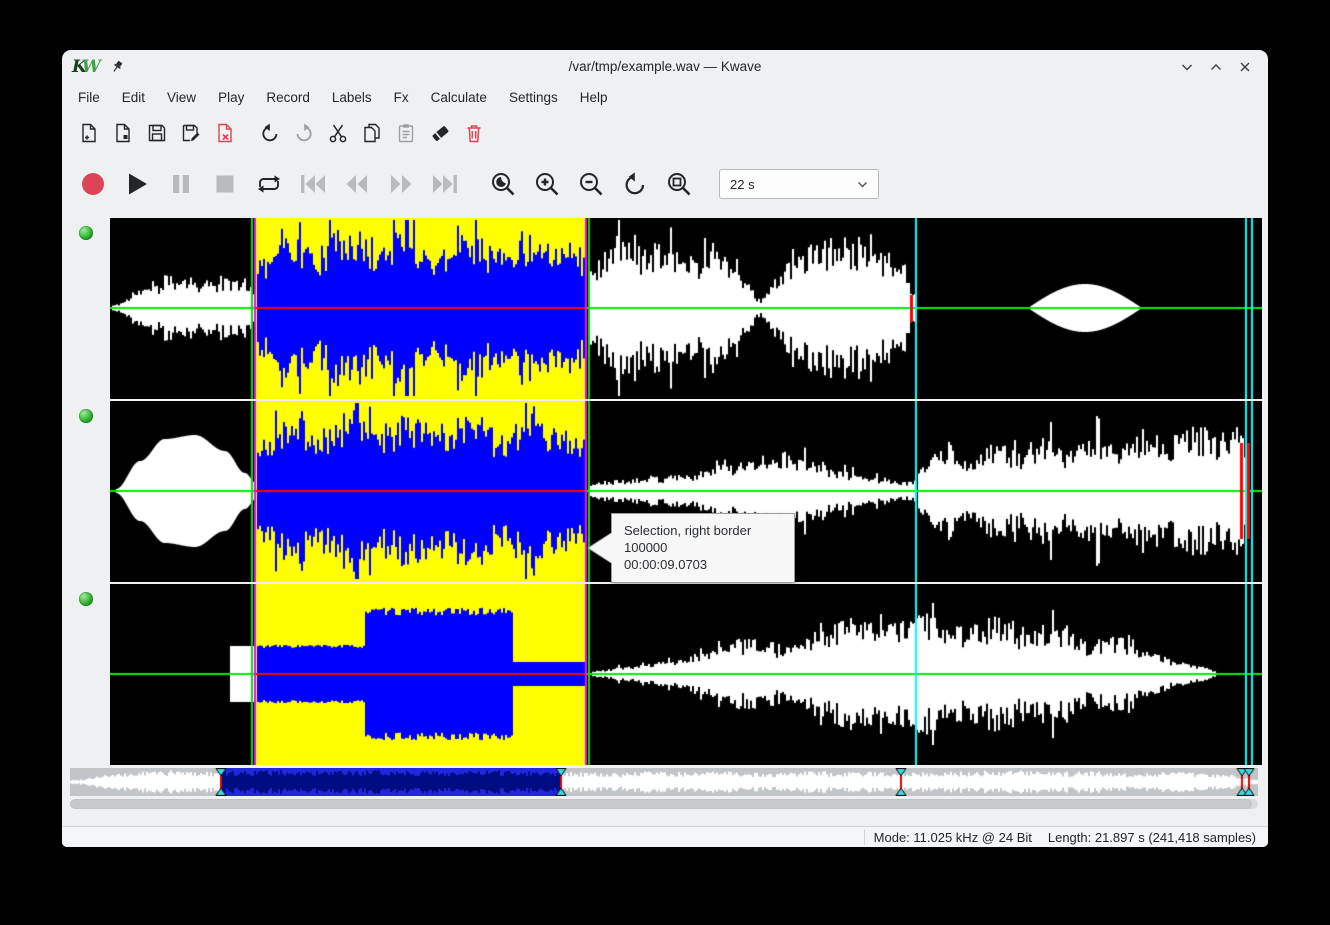  What do you see at coordinates (270, 133) in the screenshot?
I see `undo-icon` at bounding box center [270, 133].